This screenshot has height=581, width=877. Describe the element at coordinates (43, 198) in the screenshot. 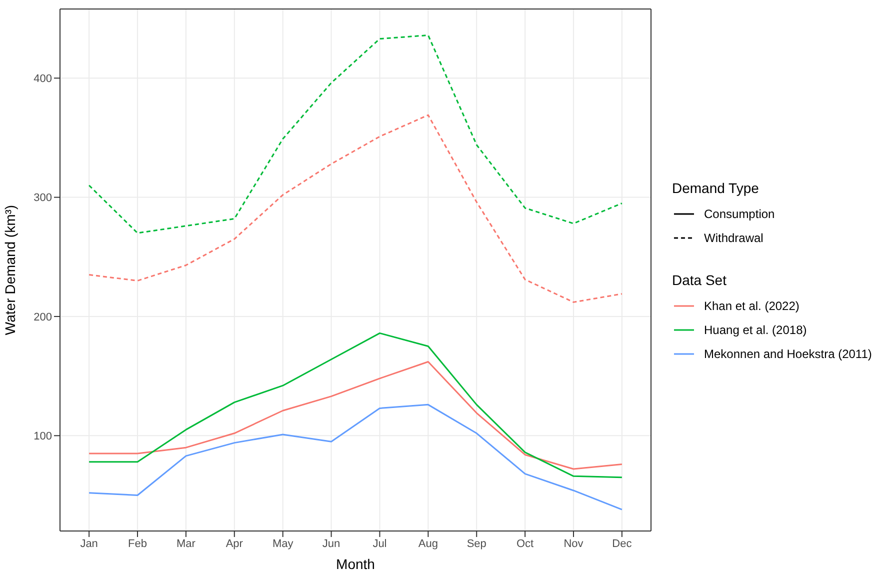

I see `y-tick-label: 300` at that location.